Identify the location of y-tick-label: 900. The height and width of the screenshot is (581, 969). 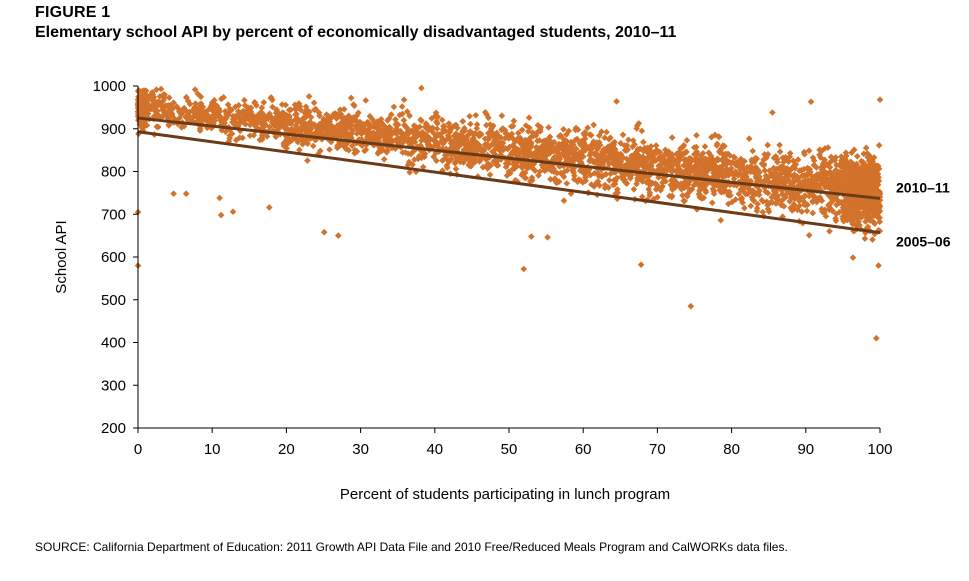
(113, 129).